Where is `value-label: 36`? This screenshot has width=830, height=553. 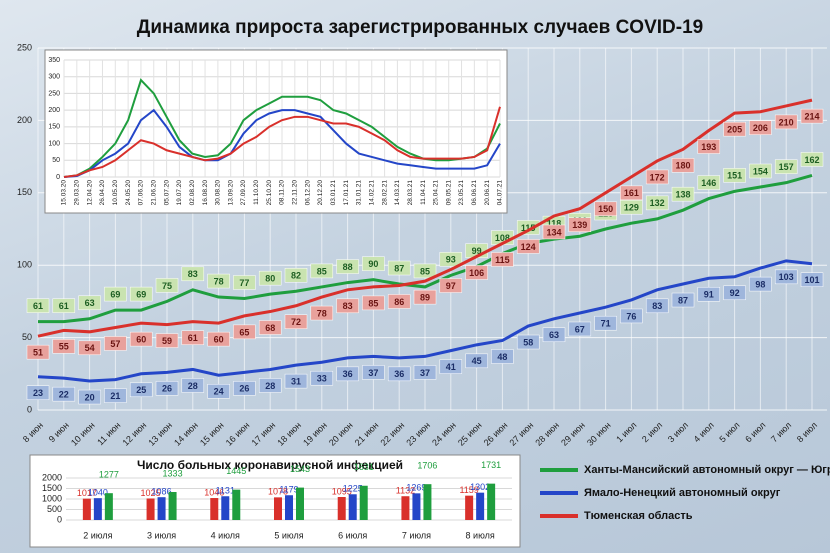
value-label: 36 is located at coordinates (348, 374).